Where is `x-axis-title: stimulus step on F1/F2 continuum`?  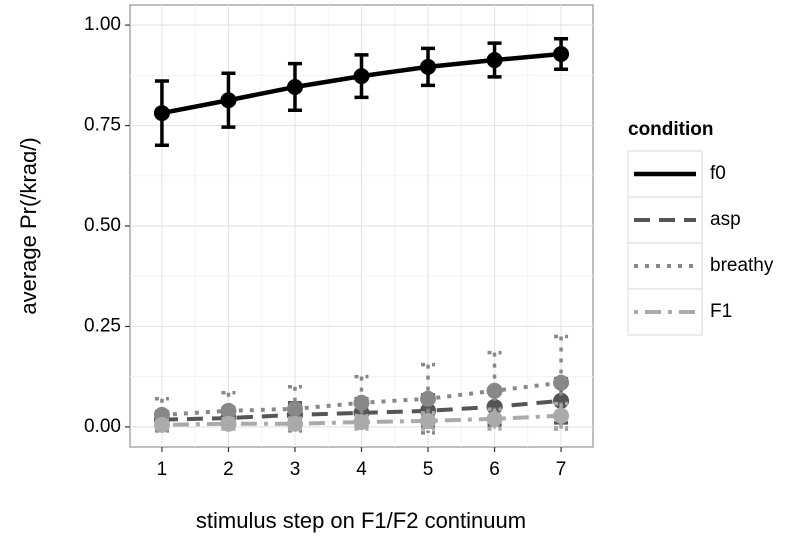
x-axis-title: stimulus step on F1/F2 continuum is located at coordinates (361, 520).